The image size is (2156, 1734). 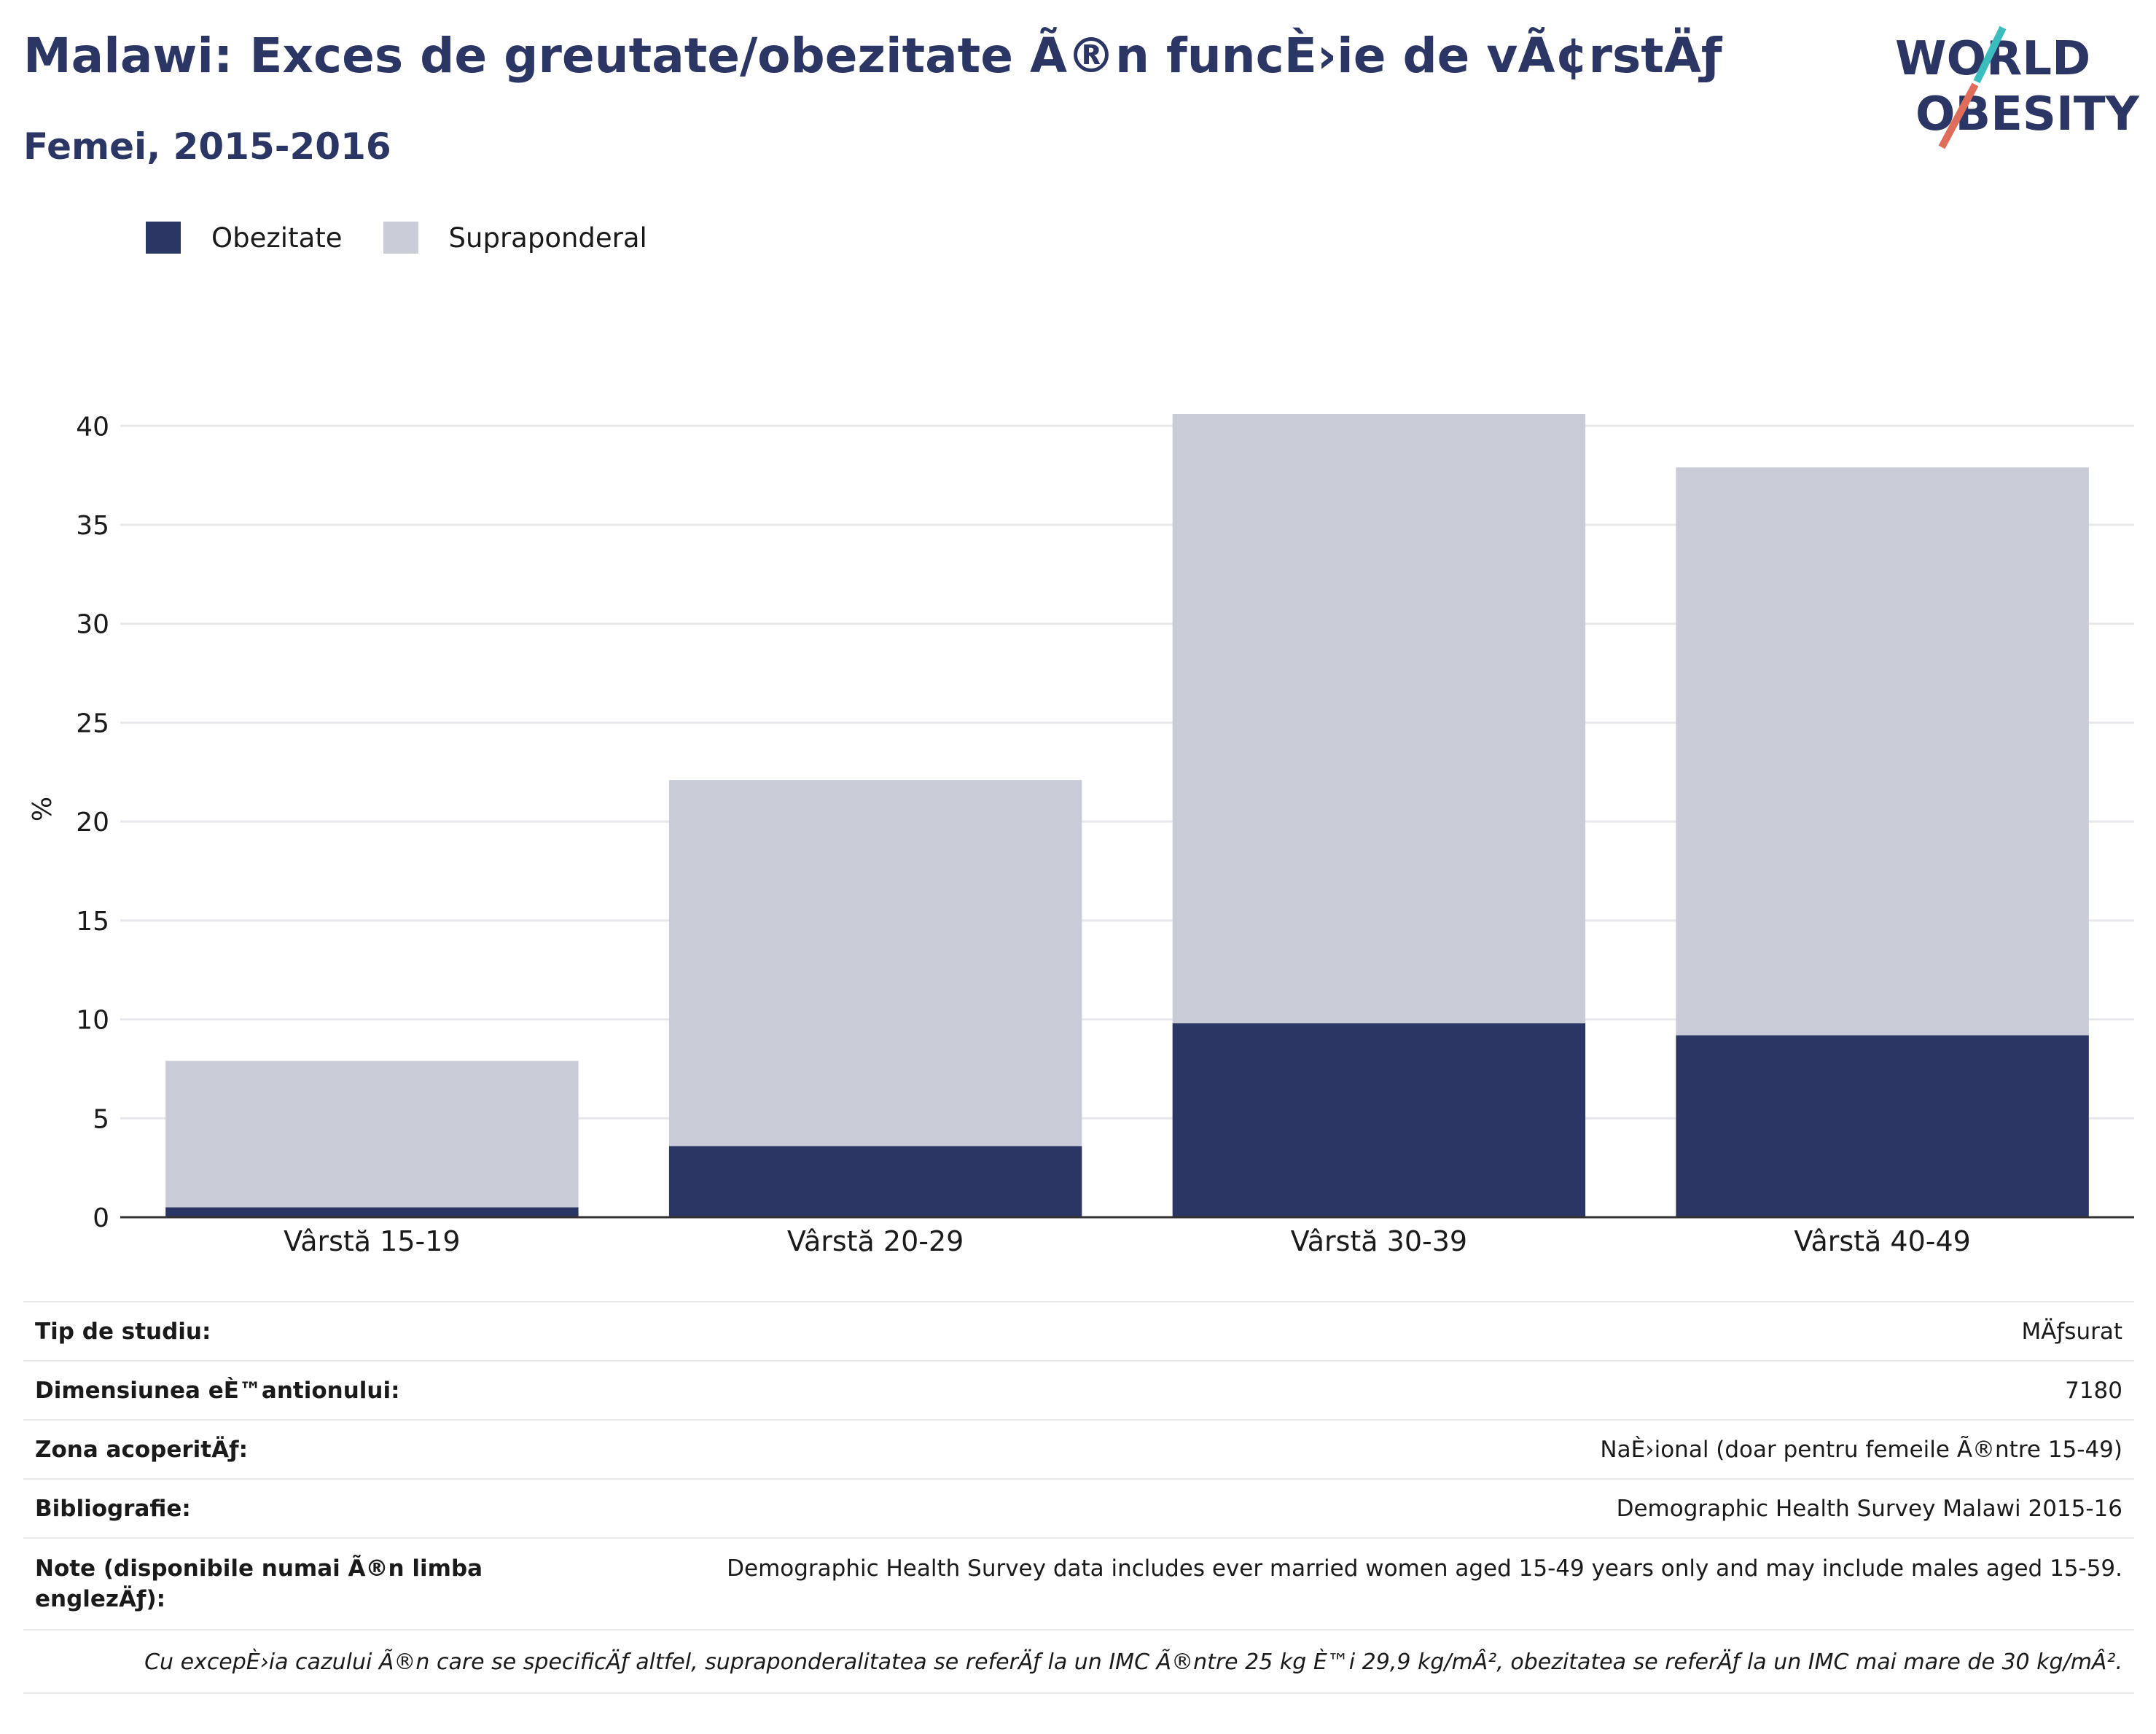 What do you see at coordinates (547, 238) in the screenshot?
I see `legend-label-overweight: Supraponderal` at bounding box center [547, 238].